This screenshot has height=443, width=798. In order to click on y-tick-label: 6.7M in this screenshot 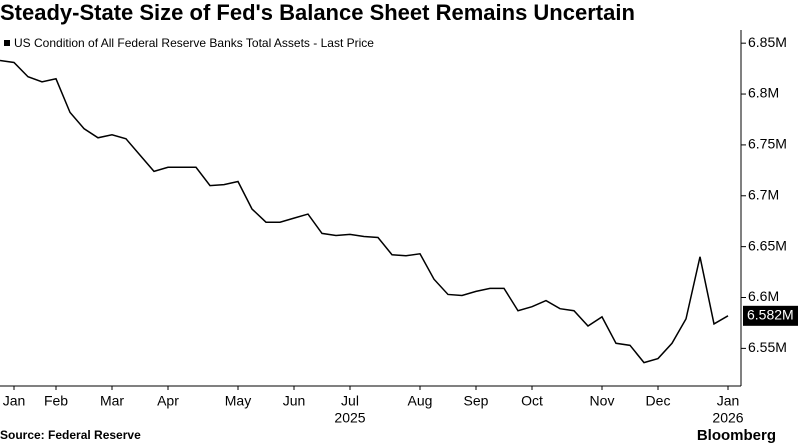, I will do `click(763, 194)`.